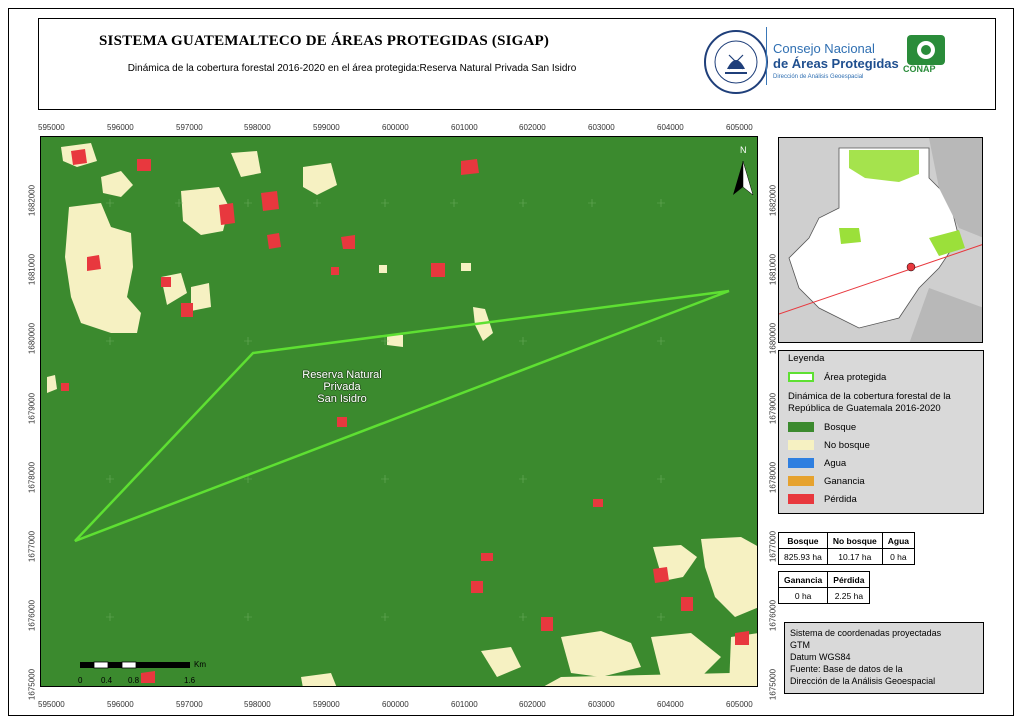 The width and height of the screenshot is (1024, 724). Describe the element at coordinates (818, 77) in the screenshot. I see `conap-name-line3: Dirección de Análisis Geoespacial` at that location.